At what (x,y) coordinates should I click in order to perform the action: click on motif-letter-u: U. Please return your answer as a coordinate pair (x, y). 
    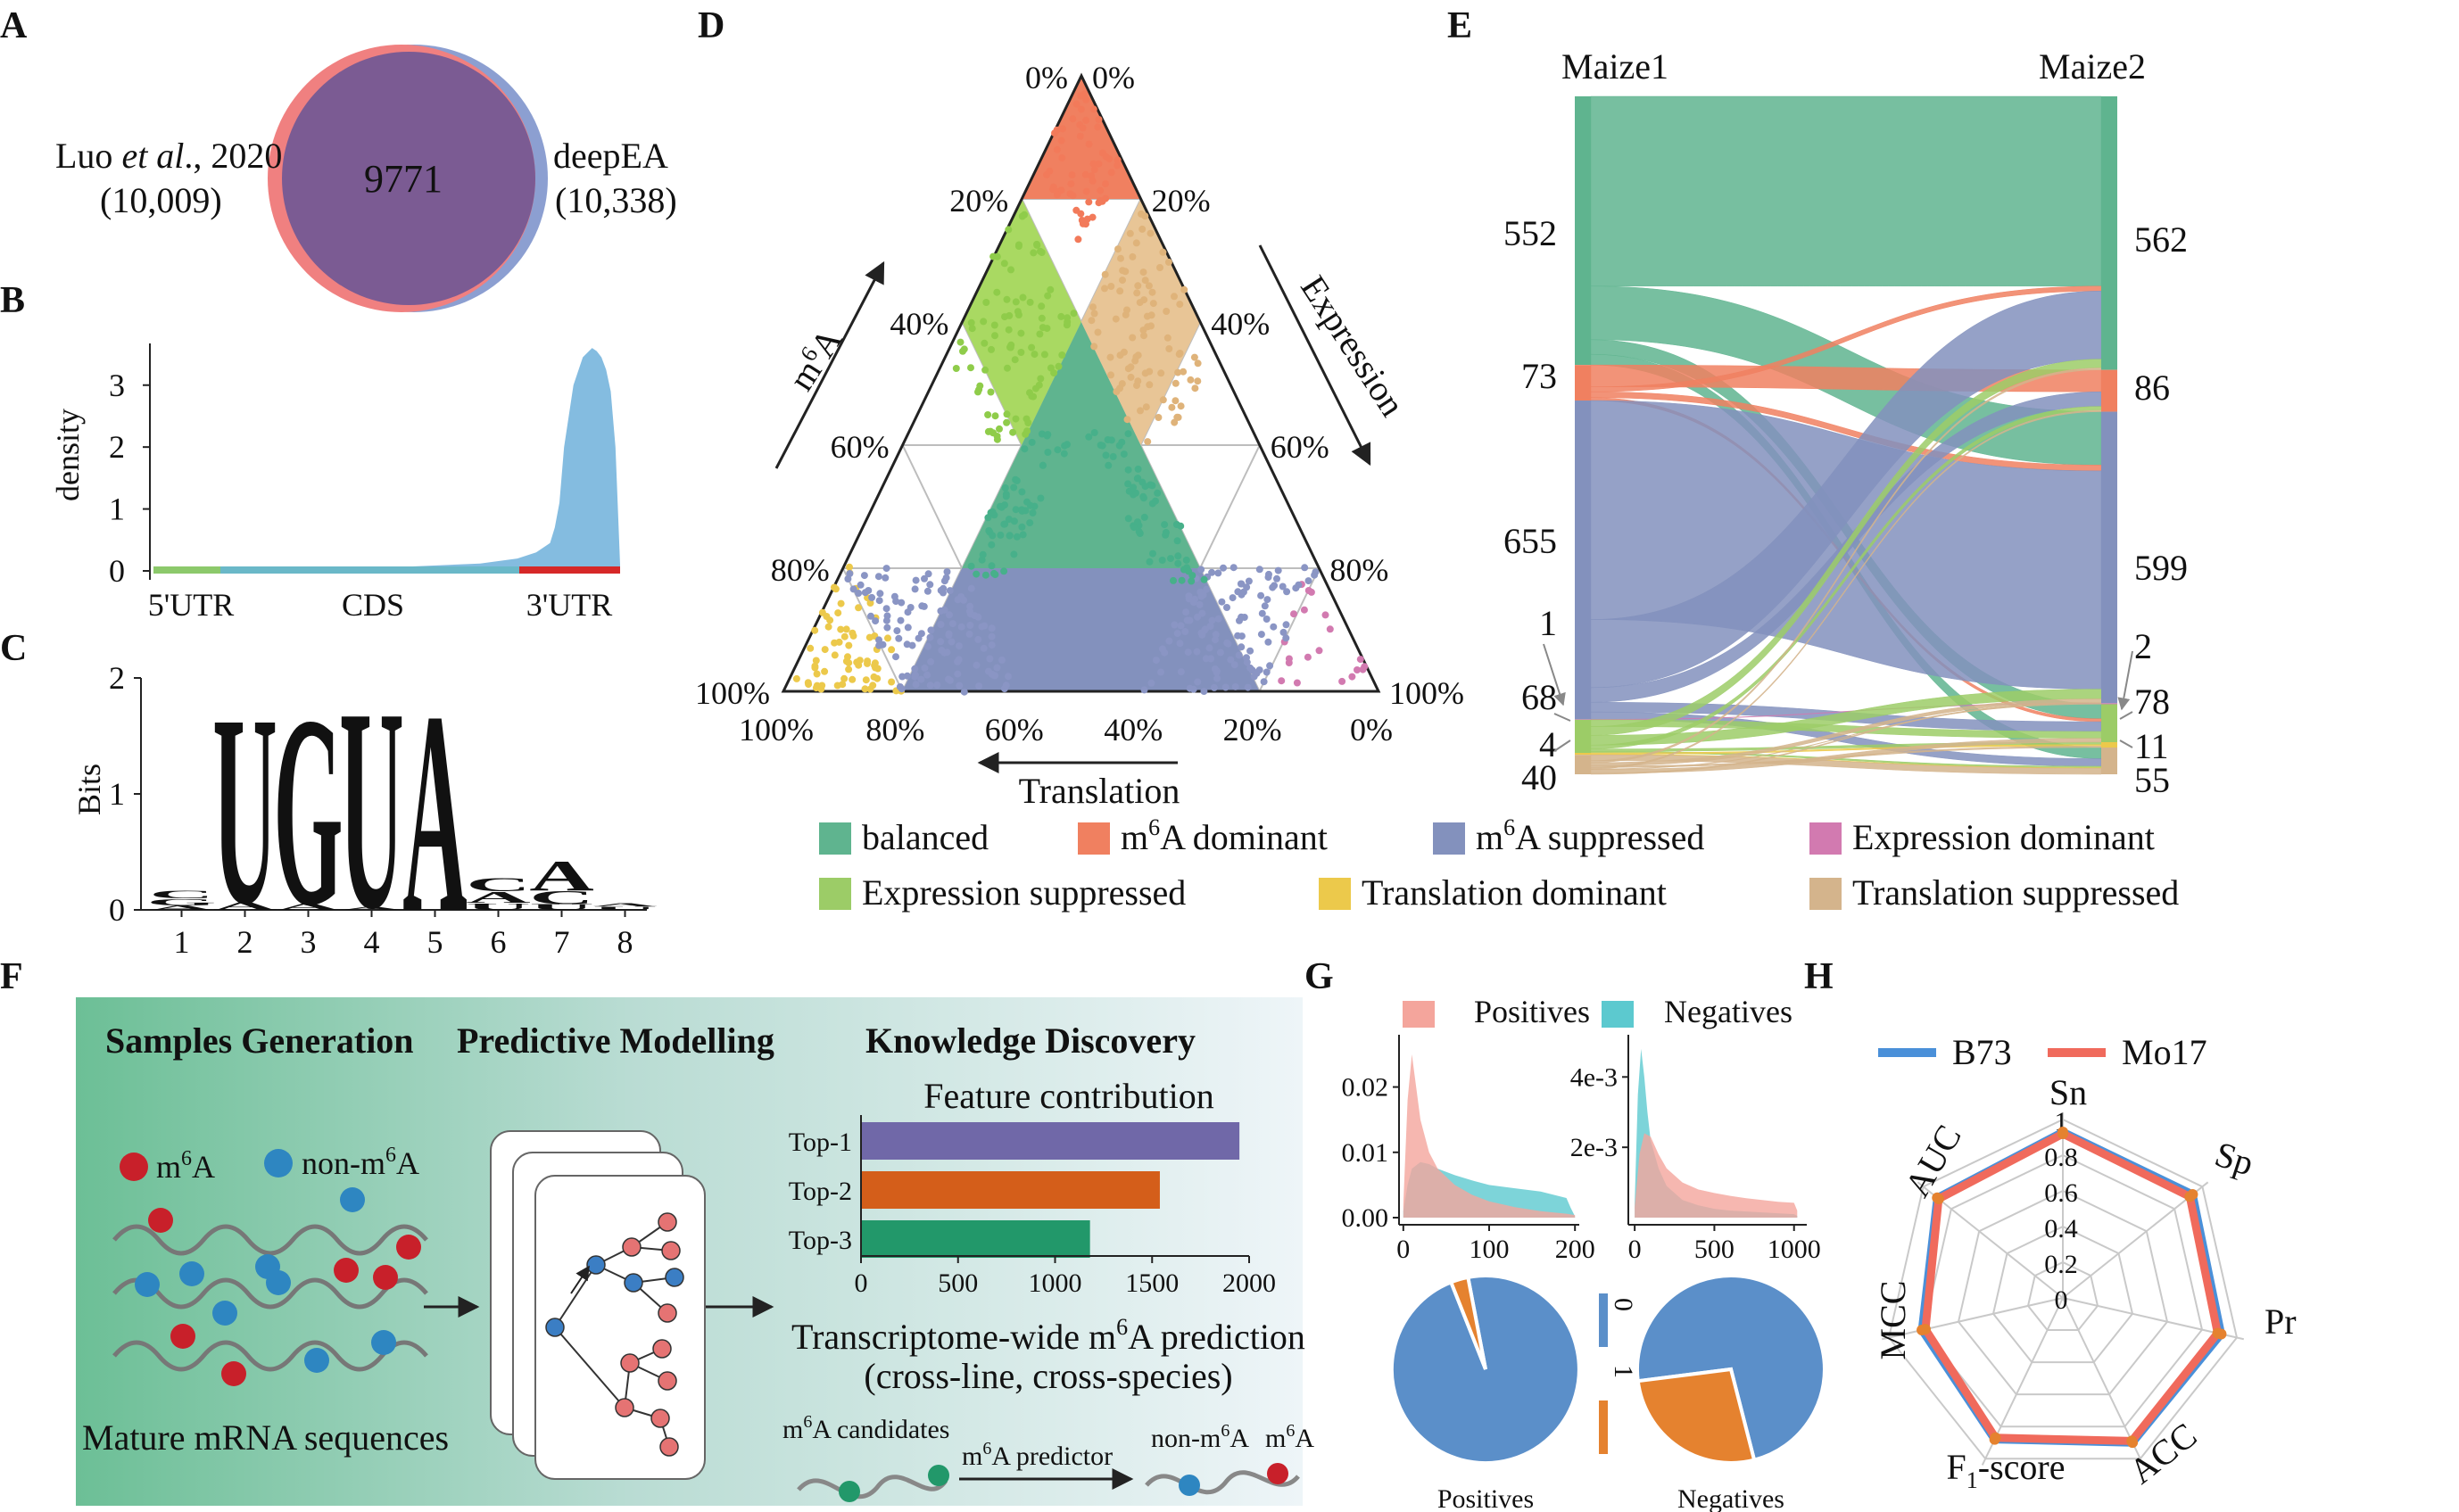
    Looking at the image, I should click on (561, 907).